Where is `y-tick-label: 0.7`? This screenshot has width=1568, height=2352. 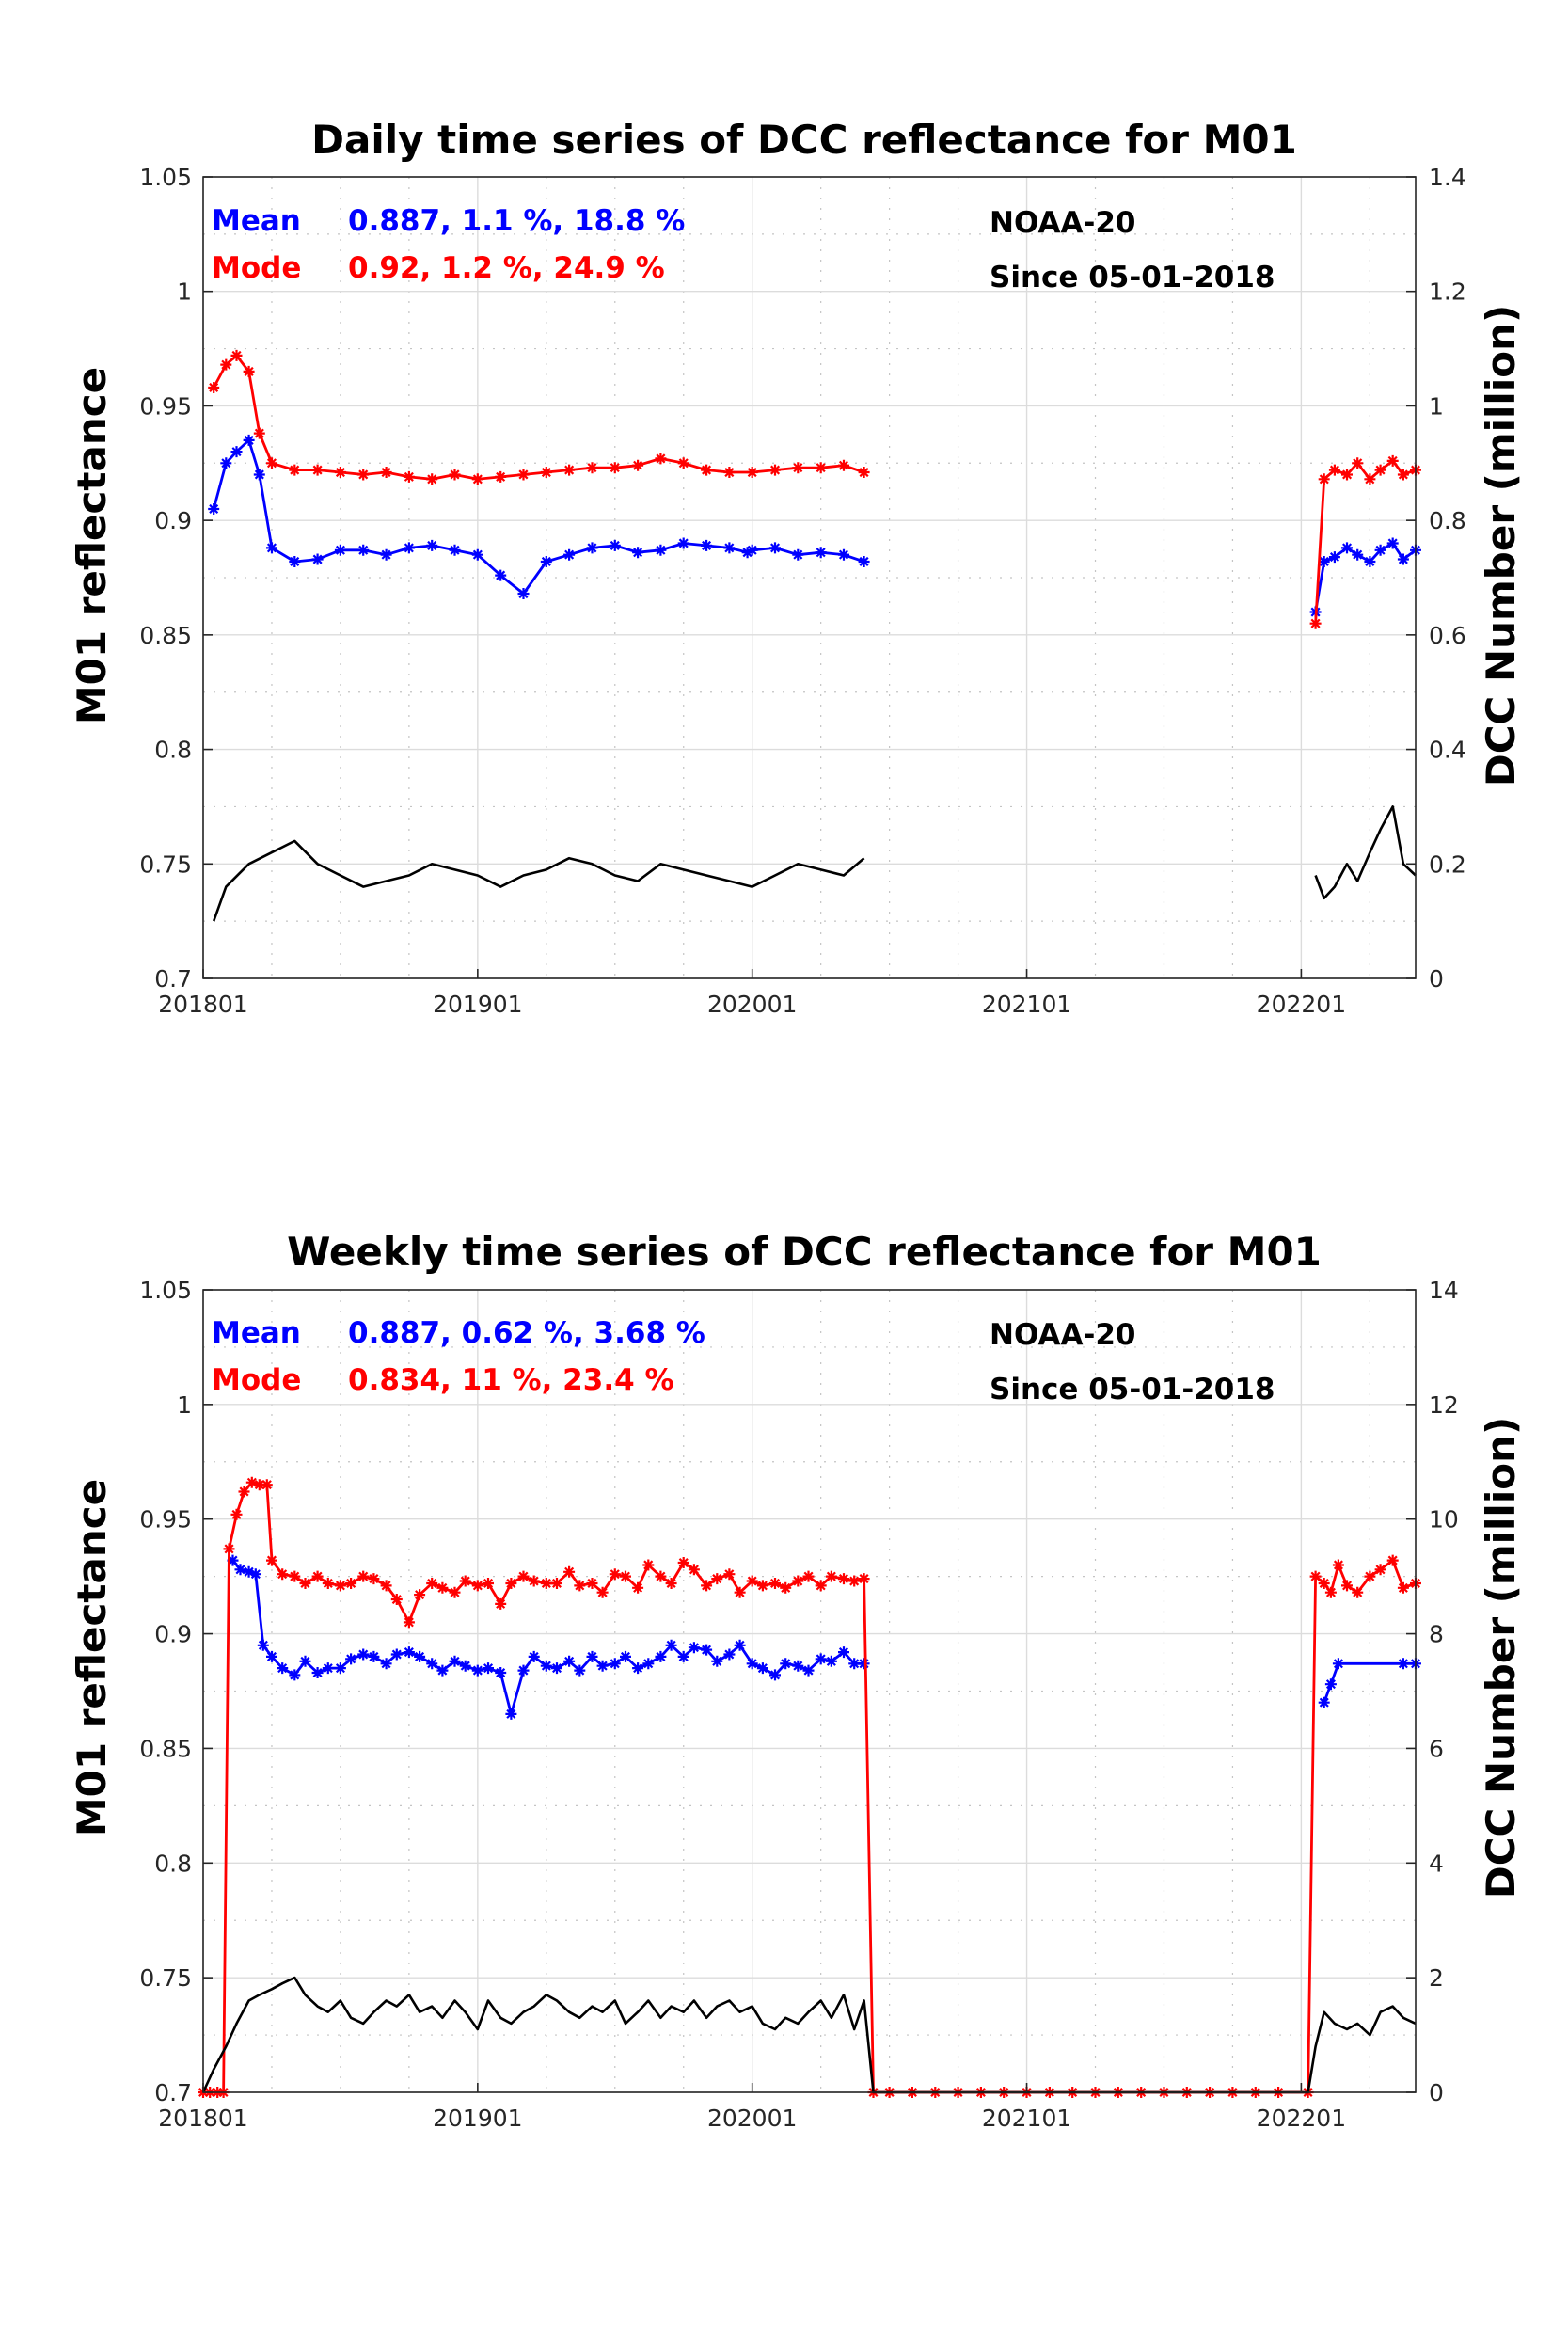
y-tick-label: 0.7 is located at coordinates (173, 979).